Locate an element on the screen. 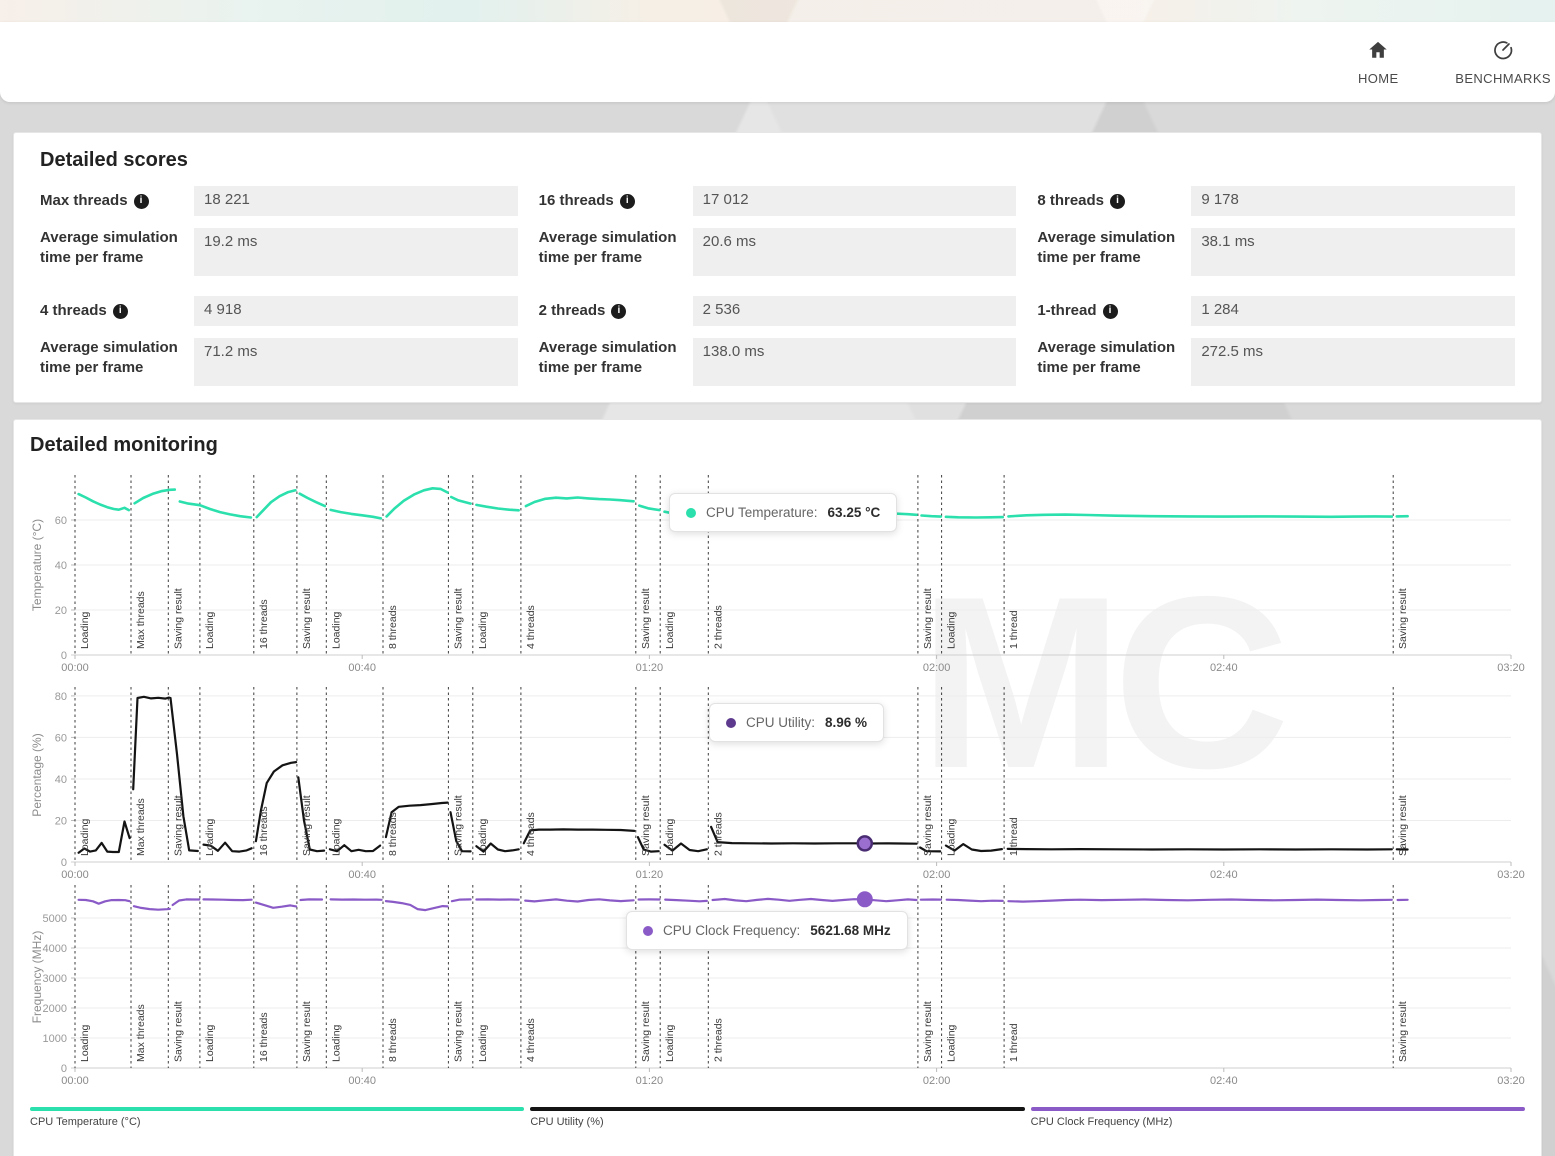  svg-text: 16 threads is located at coordinates (264, 1037).